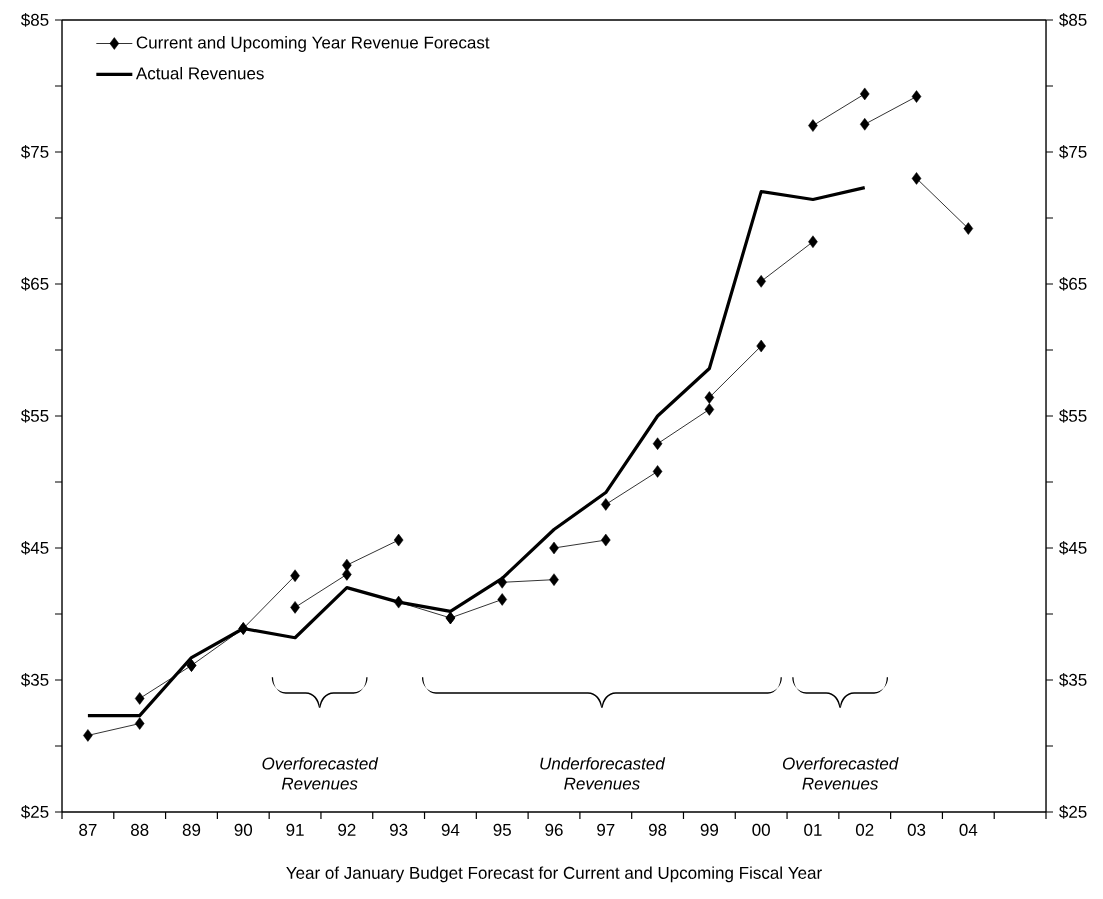 This screenshot has height=899, width=1103. I want to click on legend-label: Actual Revenues, so click(199, 73).